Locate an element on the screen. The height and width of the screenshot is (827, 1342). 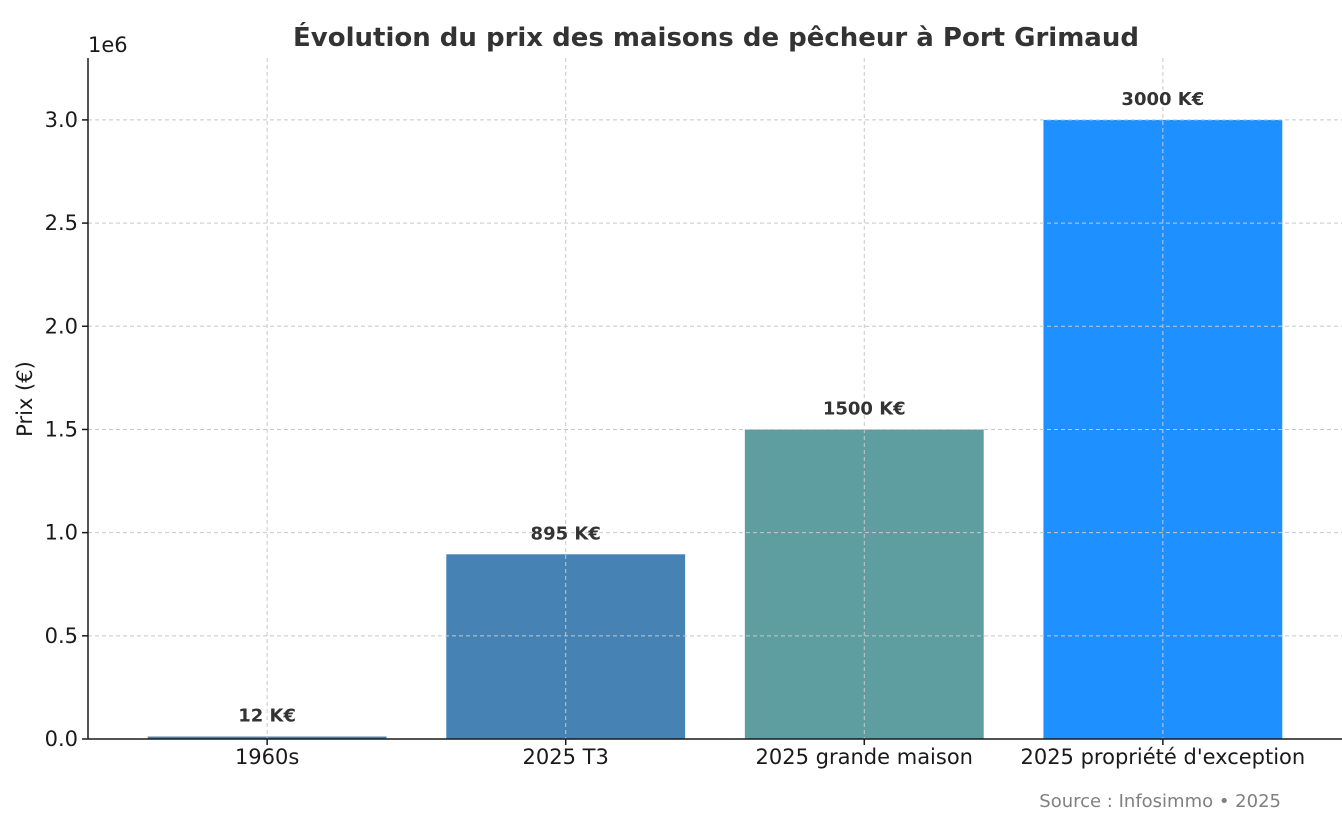
bar-value-label: 12 K€ is located at coordinates (267, 716).